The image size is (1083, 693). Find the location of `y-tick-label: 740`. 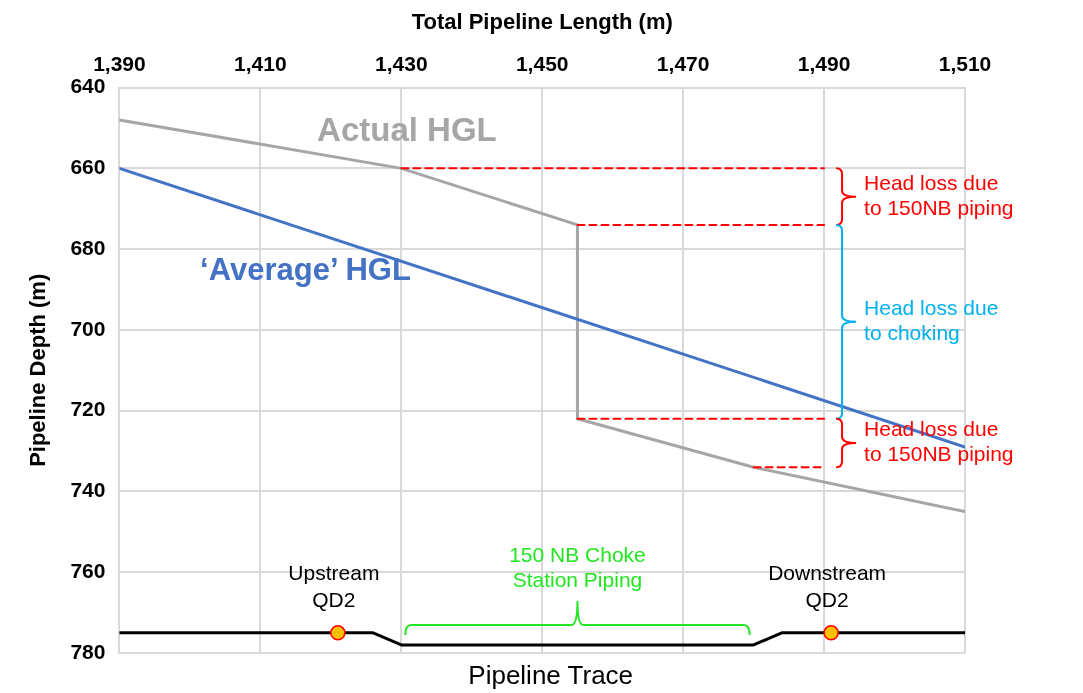

y-tick-label: 740 is located at coordinates (88, 490).